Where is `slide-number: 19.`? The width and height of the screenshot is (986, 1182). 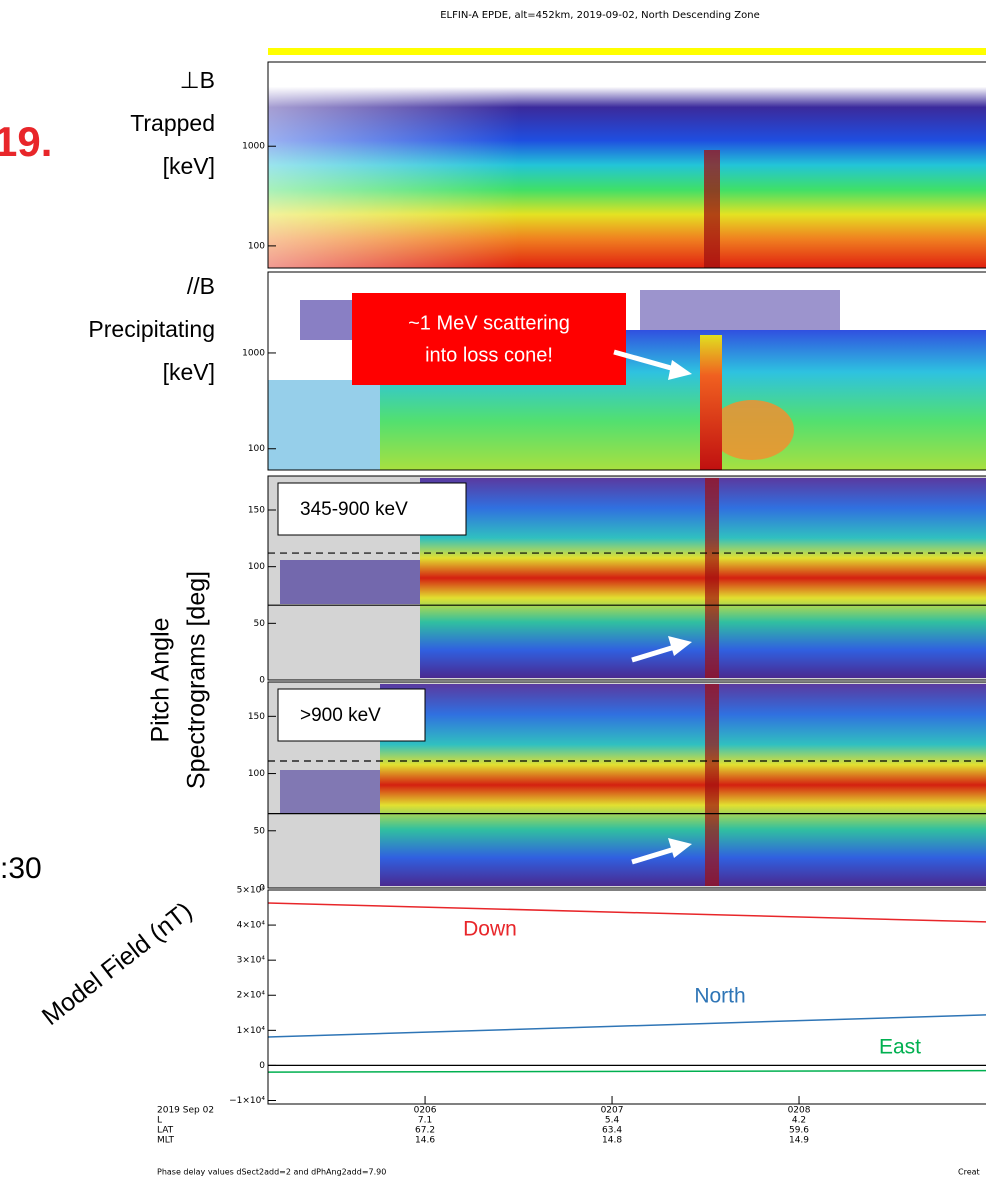
slide-number: 19. is located at coordinates (26, 141).